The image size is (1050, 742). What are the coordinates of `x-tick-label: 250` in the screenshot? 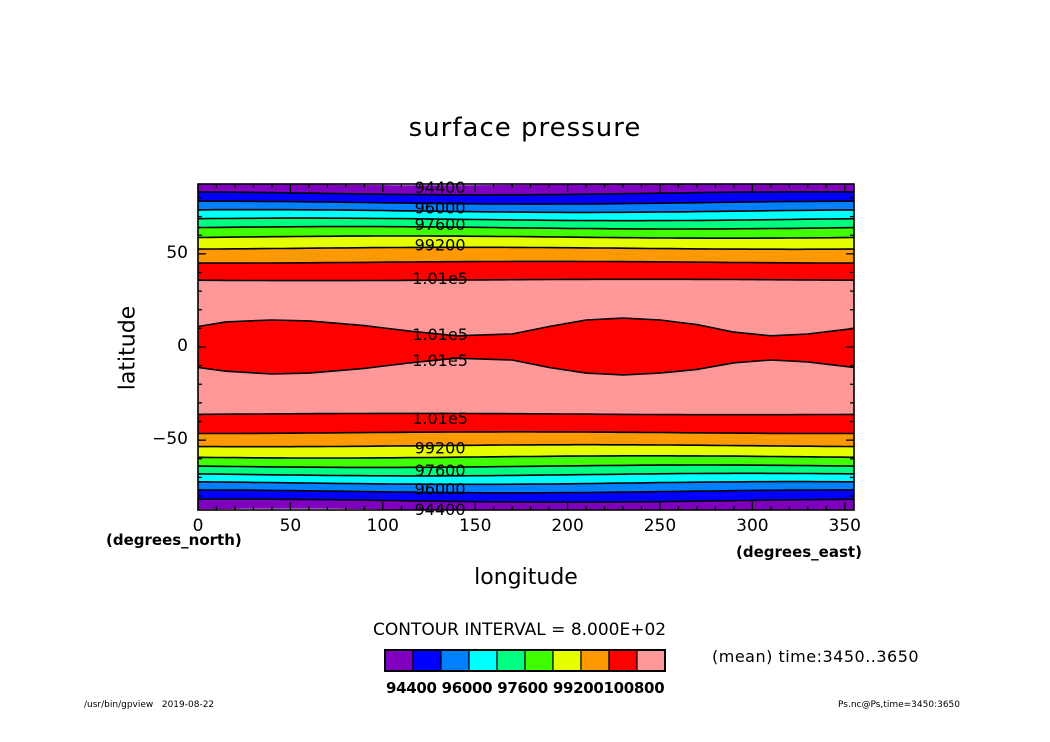 It's located at (660, 526).